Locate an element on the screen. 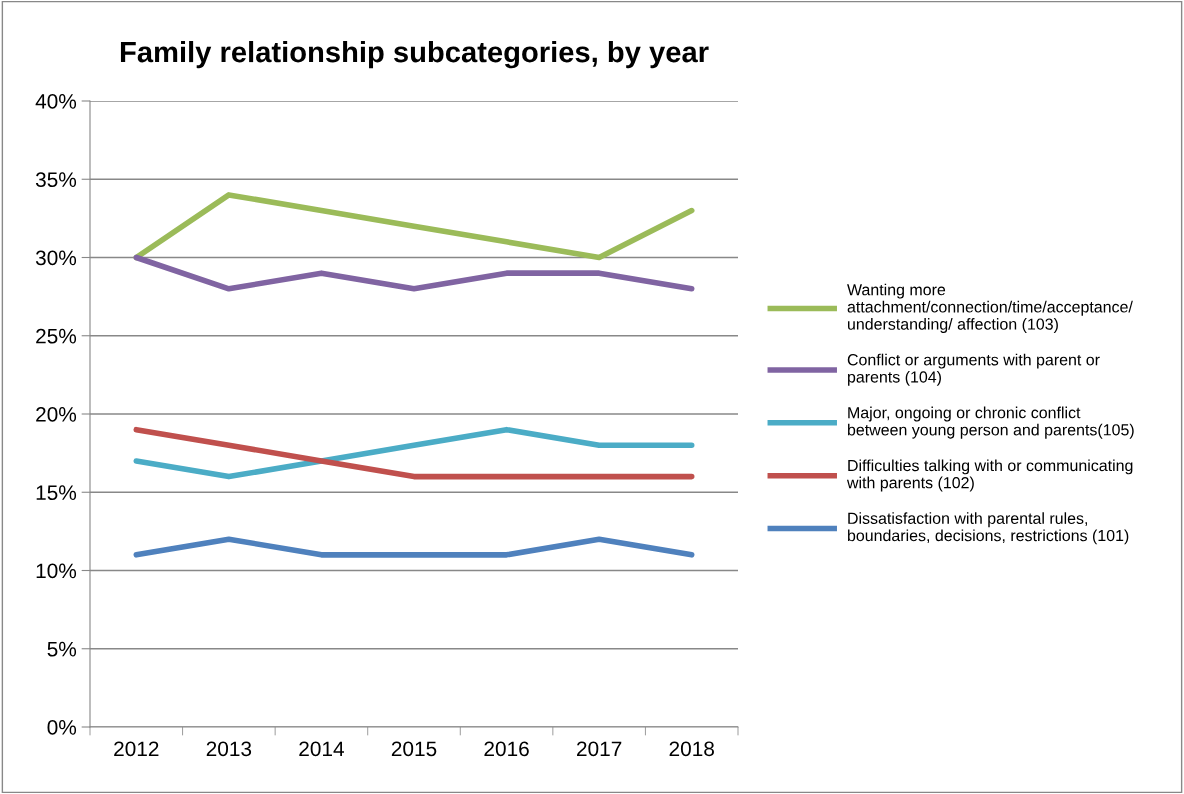  legend-label: Dissatisfaction with parental rules, boundaries, decisions, restrictions (101) is located at coordinates (988, 528).